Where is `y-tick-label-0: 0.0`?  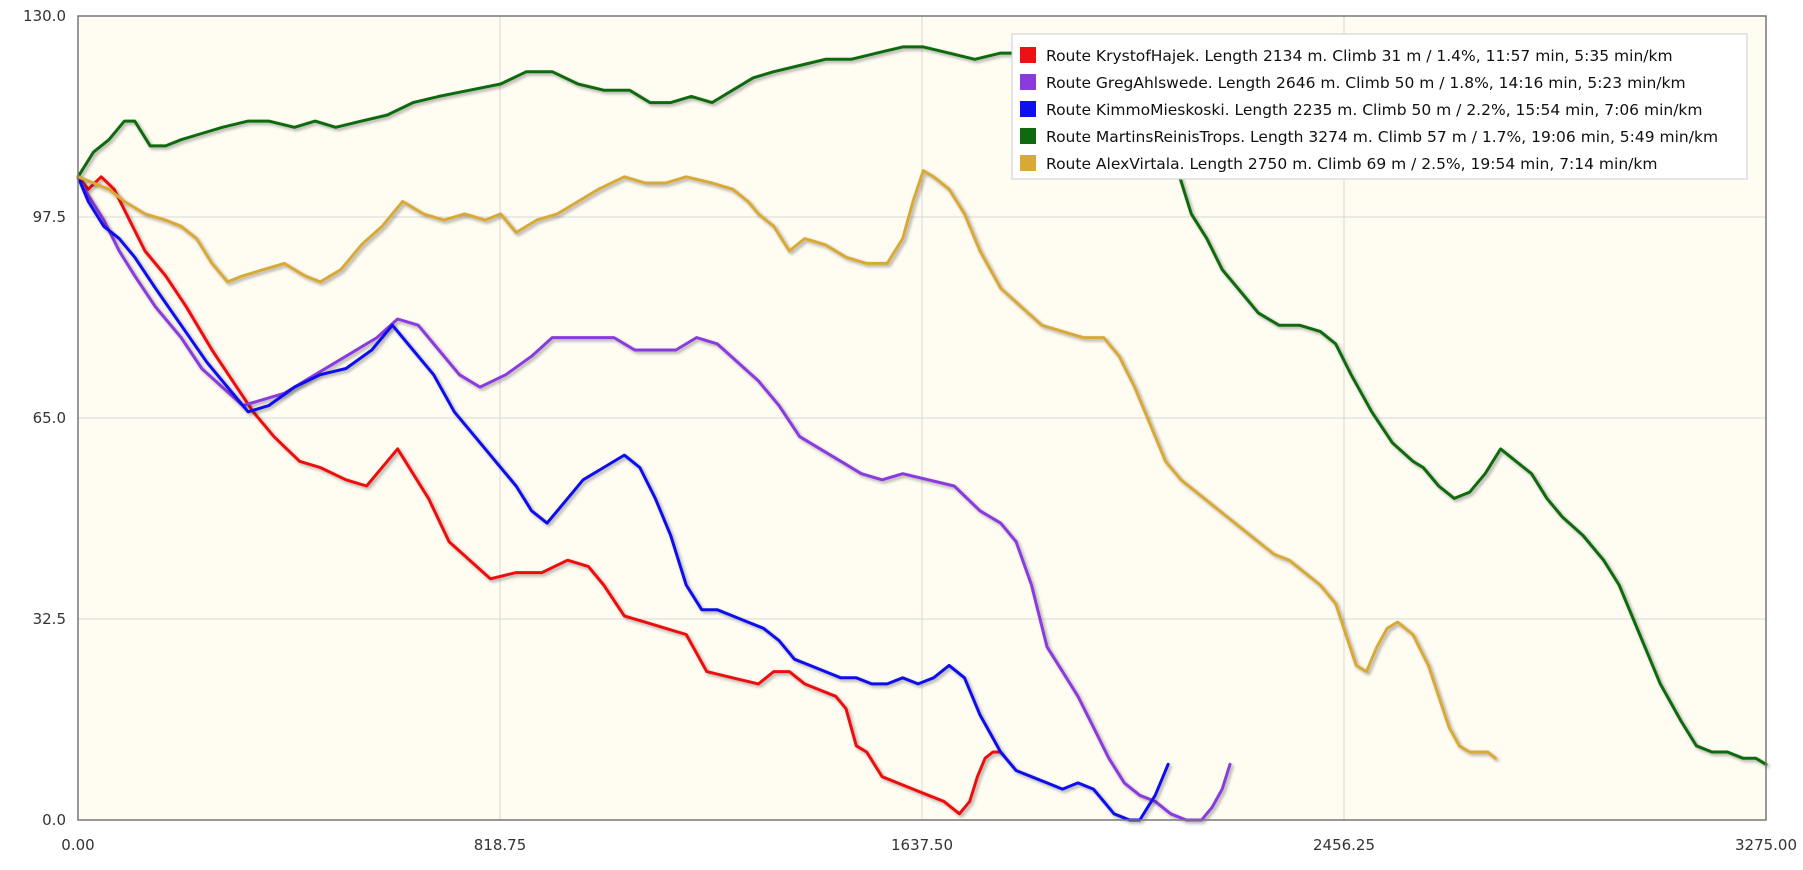
y-tick-label-0: 0.0 is located at coordinates (54, 820).